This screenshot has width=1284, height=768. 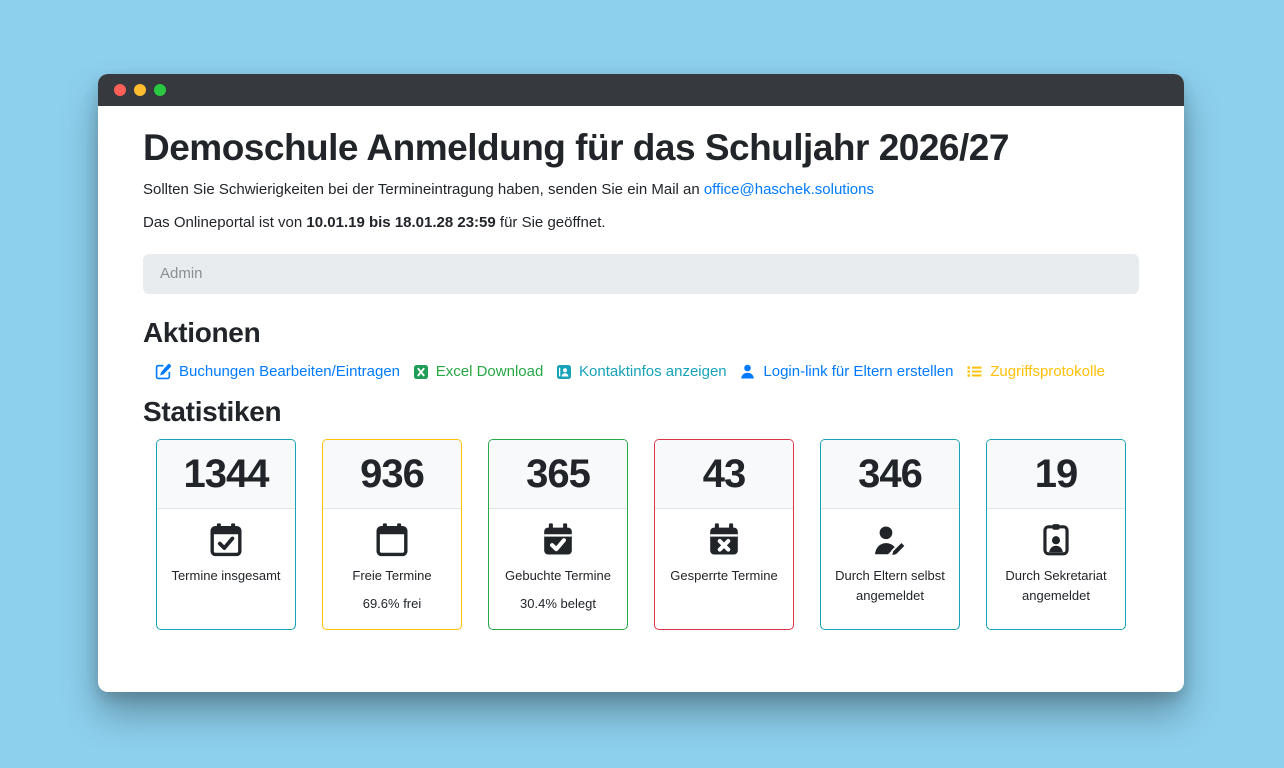 I want to click on stat-label: Gesperrte Termine, so click(x=724, y=576).